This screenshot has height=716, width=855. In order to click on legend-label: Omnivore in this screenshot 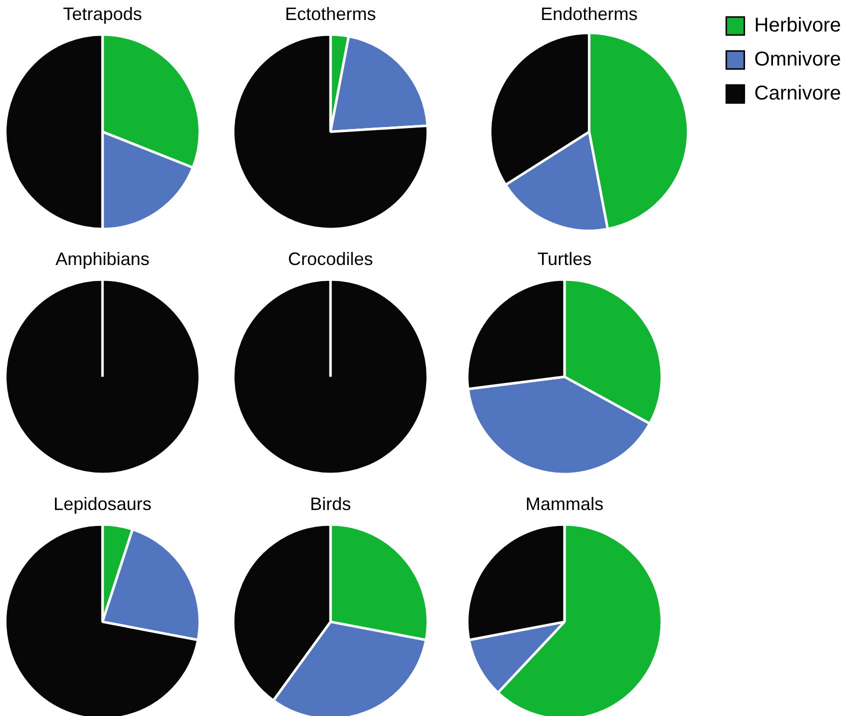, I will do `click(798, 59)`.